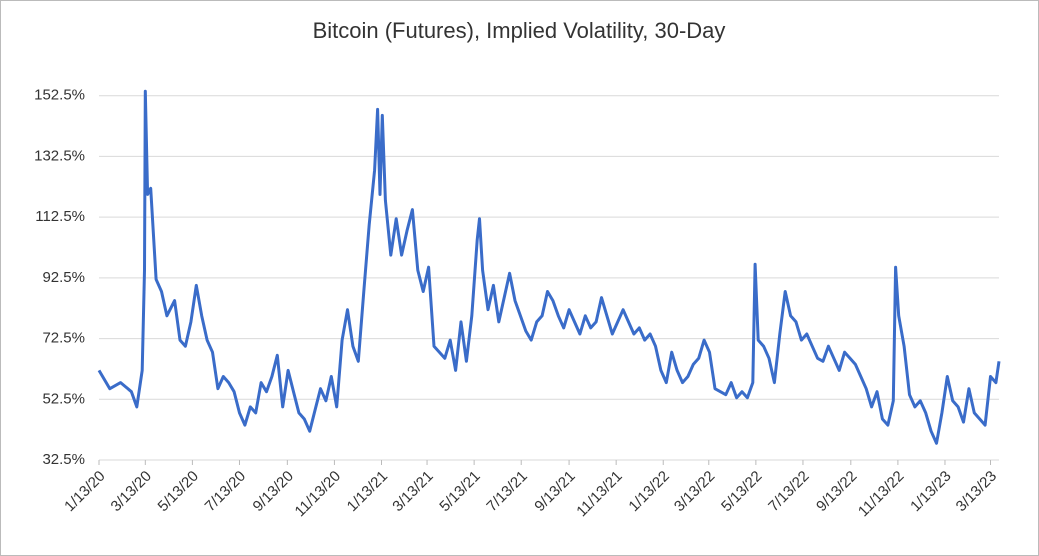  I want to click on y-tick-label: 132.5%, so click(59, 155).